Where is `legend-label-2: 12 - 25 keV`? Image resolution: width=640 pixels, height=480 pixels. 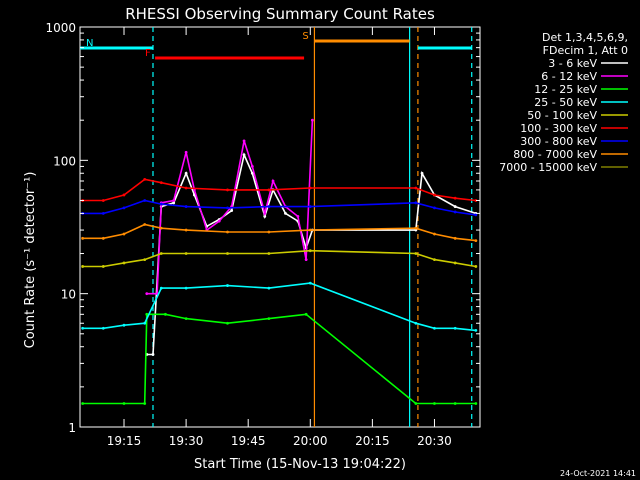 legend-label-2: 12 - 25 keV is located at coordinates (565, 89).